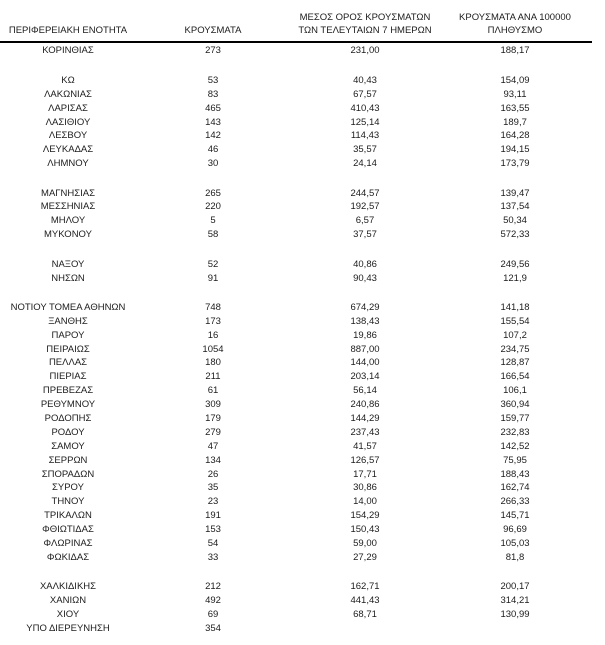 The image size is (605, 645). Describe the element at coordinates (365, 363) in the screenshot. I see `cell-avg7: 144,00` at that location.